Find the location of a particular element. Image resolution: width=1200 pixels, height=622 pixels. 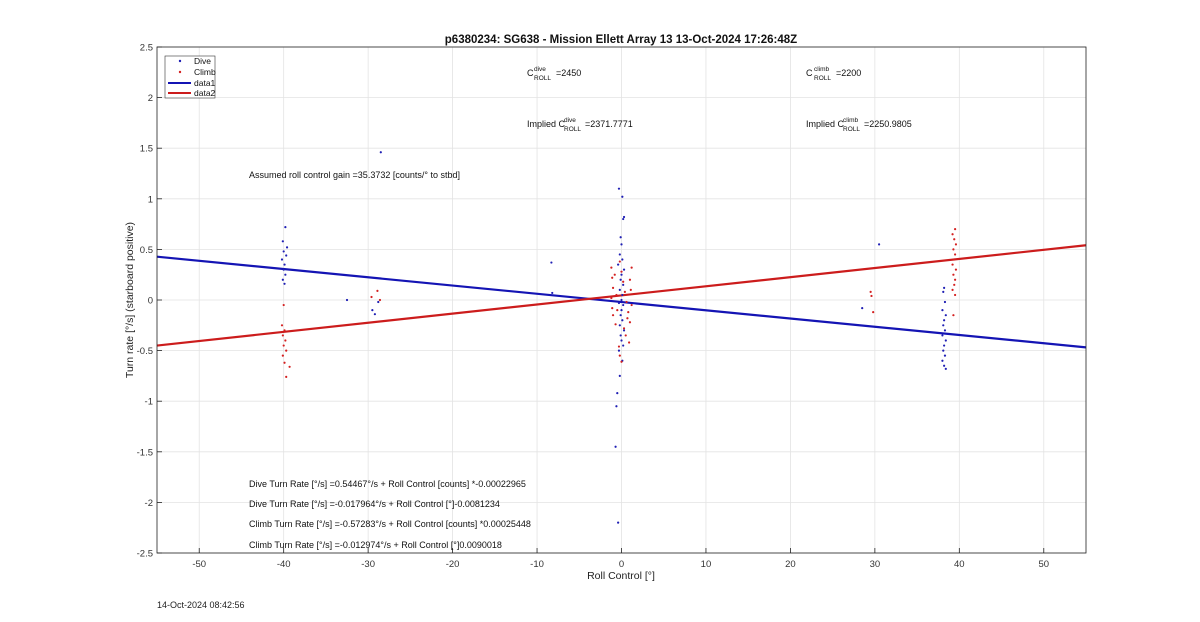

footer-timestamp: 14-Oct-2024 08:42:56 is located at coordinates (201, 605).